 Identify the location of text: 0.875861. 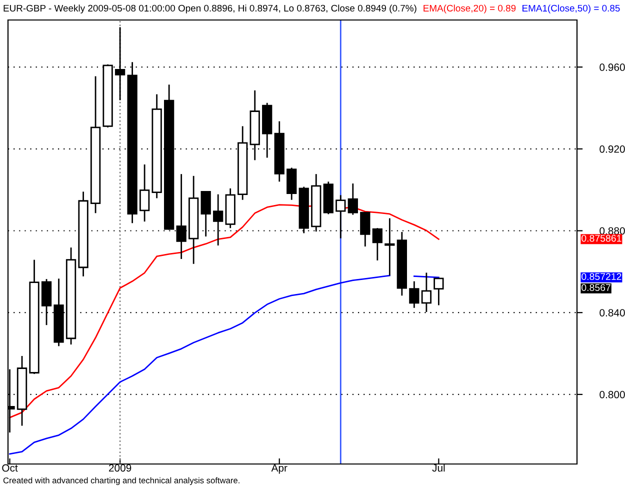
(602, 238).